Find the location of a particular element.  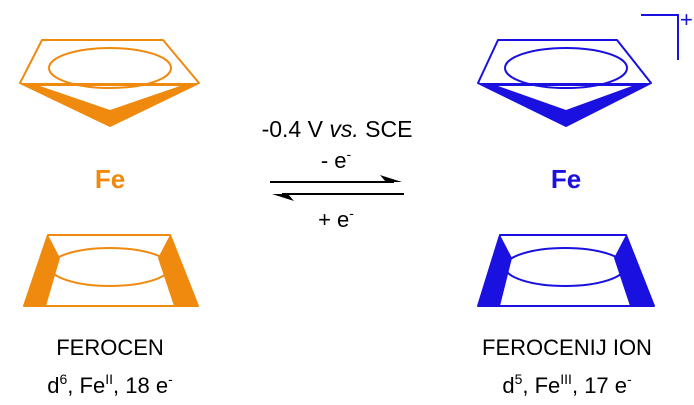

ferrocenium-metal-label: Fe is located at coordinates (566, 179).